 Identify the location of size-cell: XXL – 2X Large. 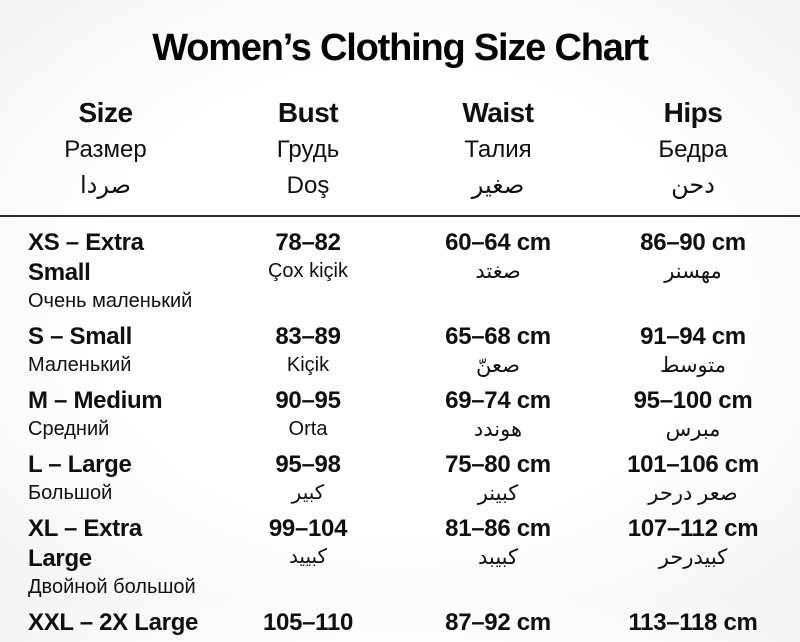
(105, 623).